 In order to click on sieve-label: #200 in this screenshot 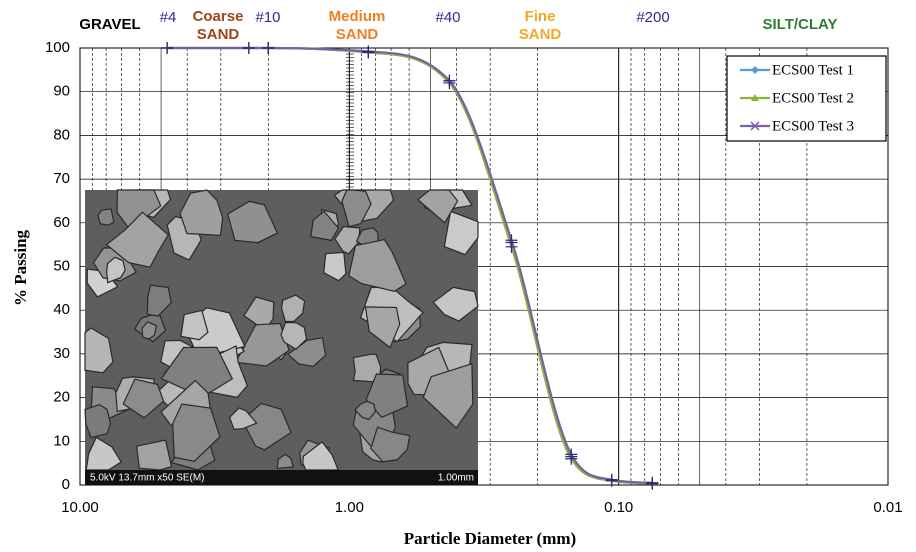, I will do `click(652, 17)`.